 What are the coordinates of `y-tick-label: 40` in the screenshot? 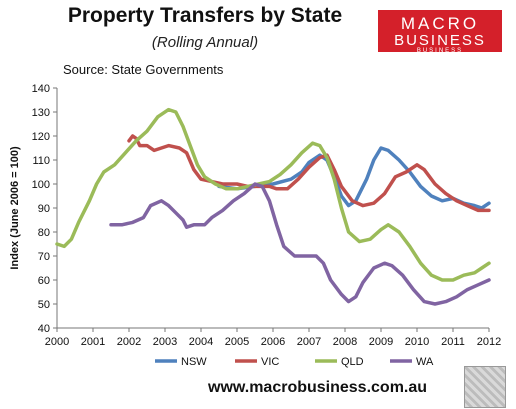 It's located at (44, 329).